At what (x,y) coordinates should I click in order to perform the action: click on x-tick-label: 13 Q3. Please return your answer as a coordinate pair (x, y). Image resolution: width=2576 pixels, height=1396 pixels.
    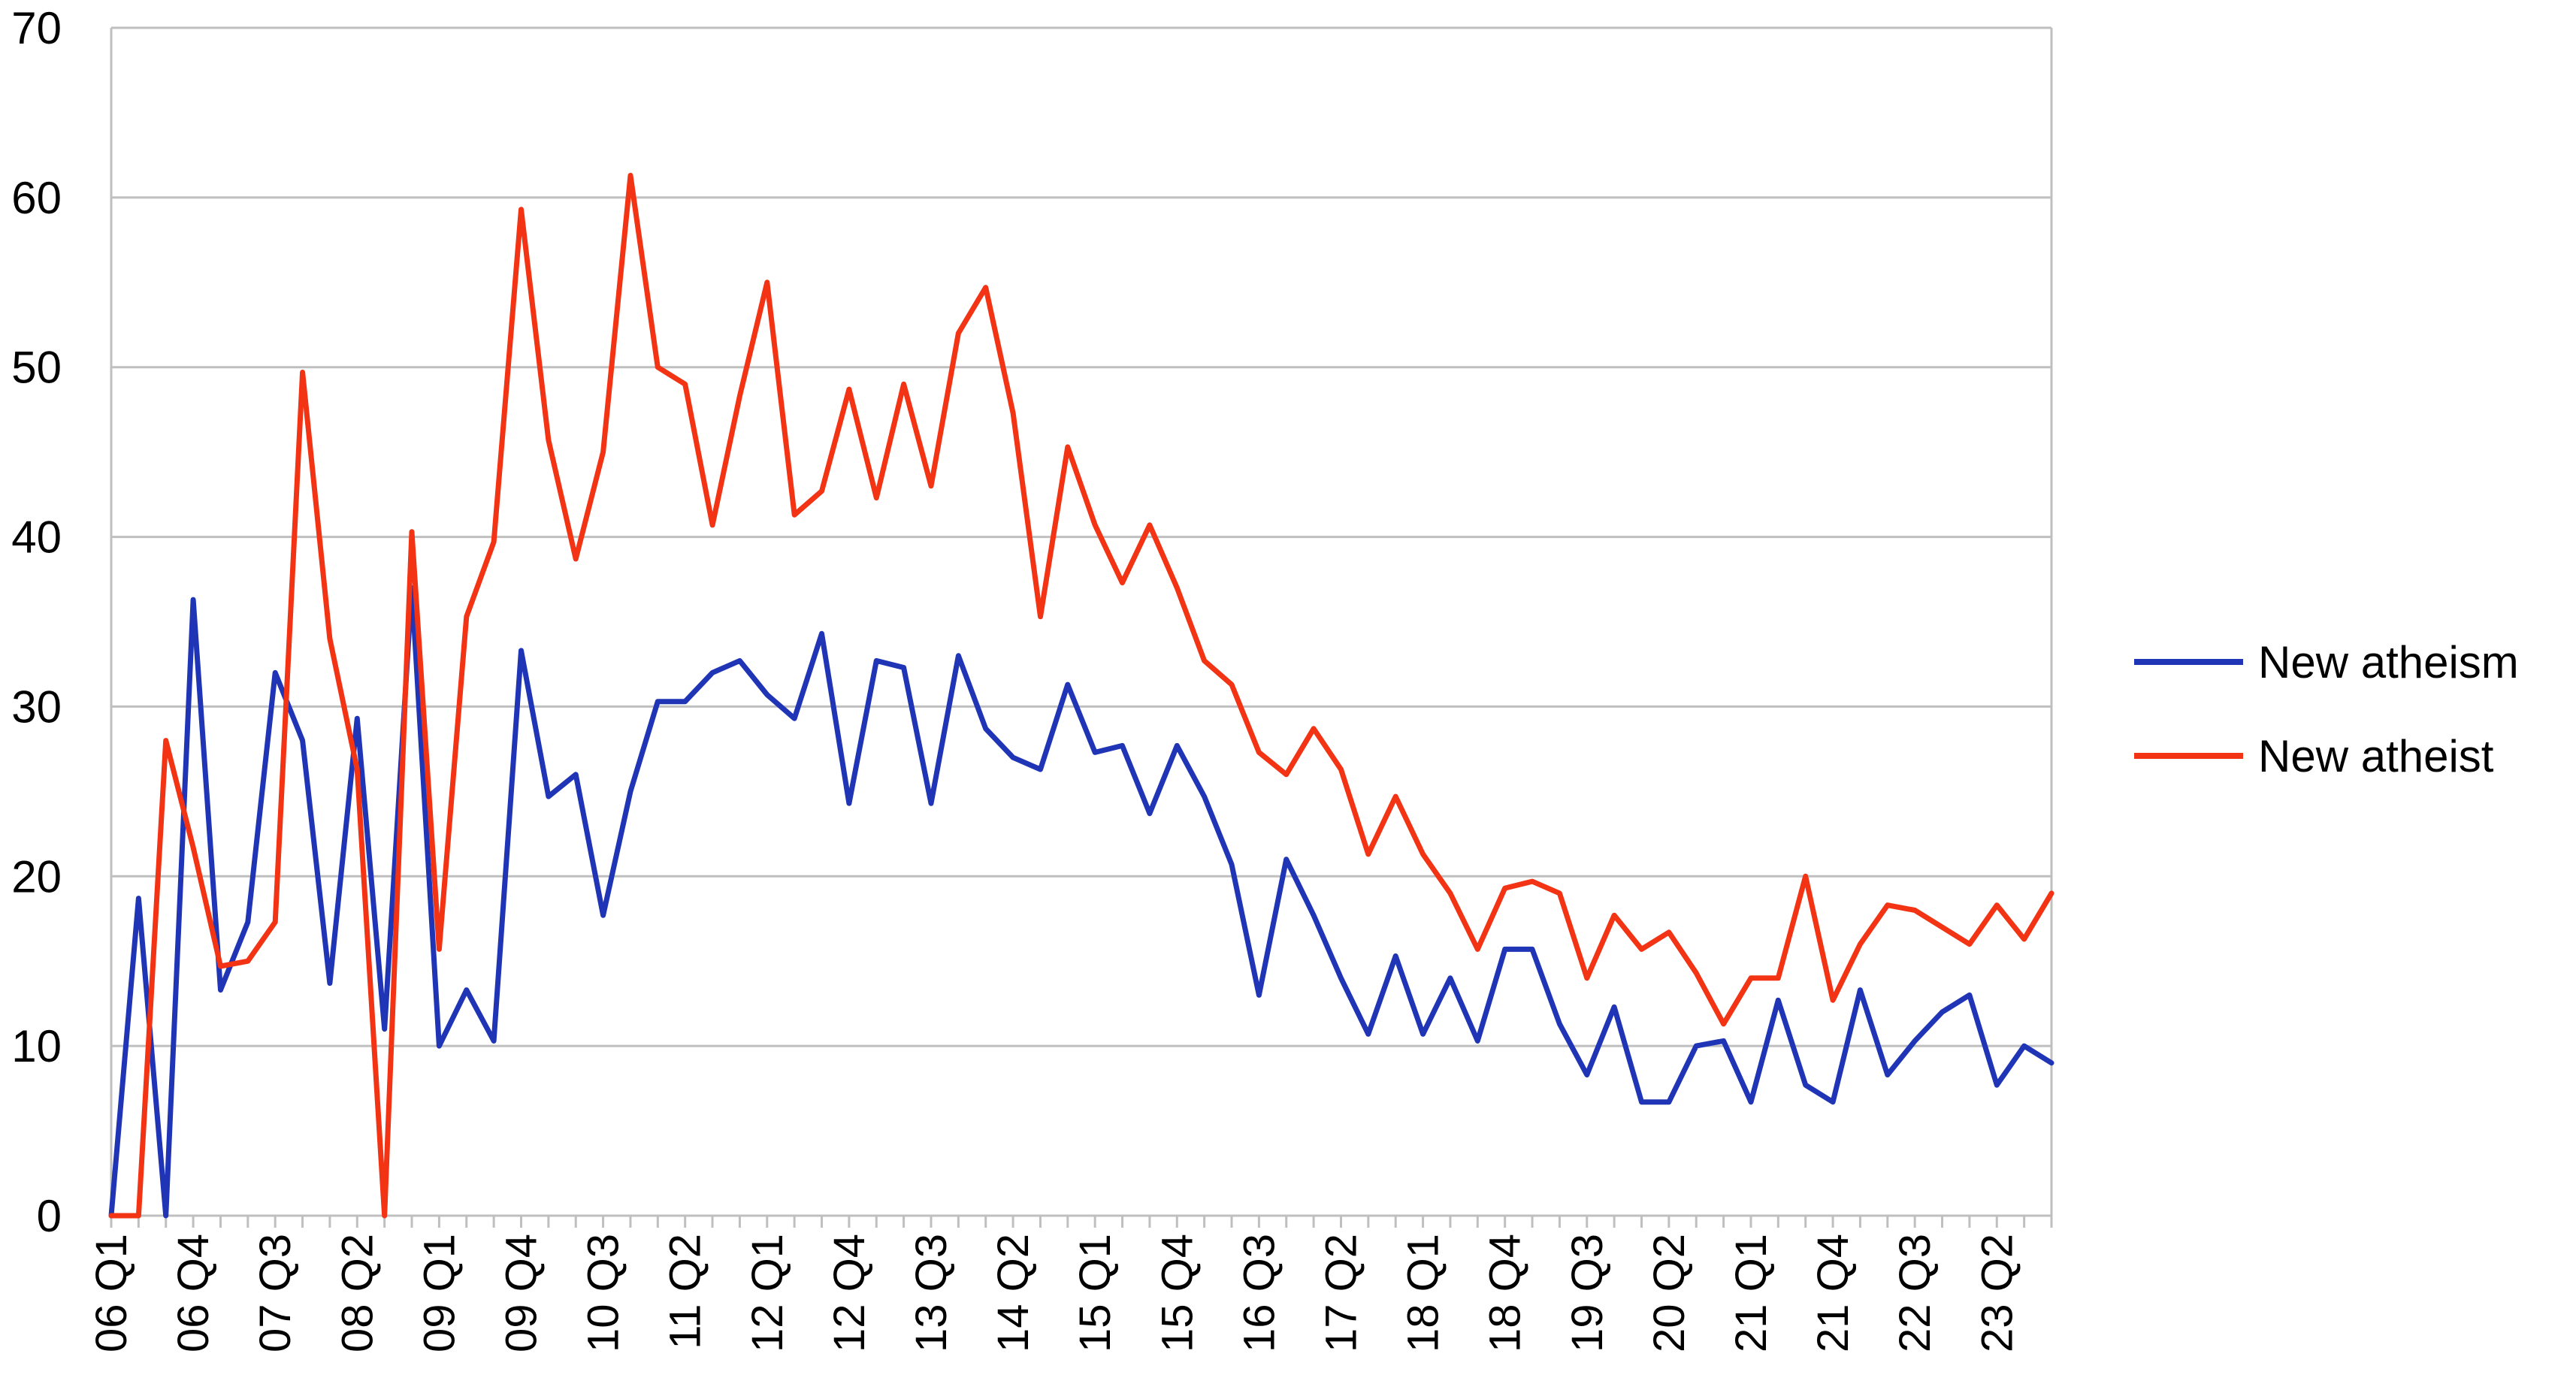
    Looking at the image, I should click on (932, 1293).